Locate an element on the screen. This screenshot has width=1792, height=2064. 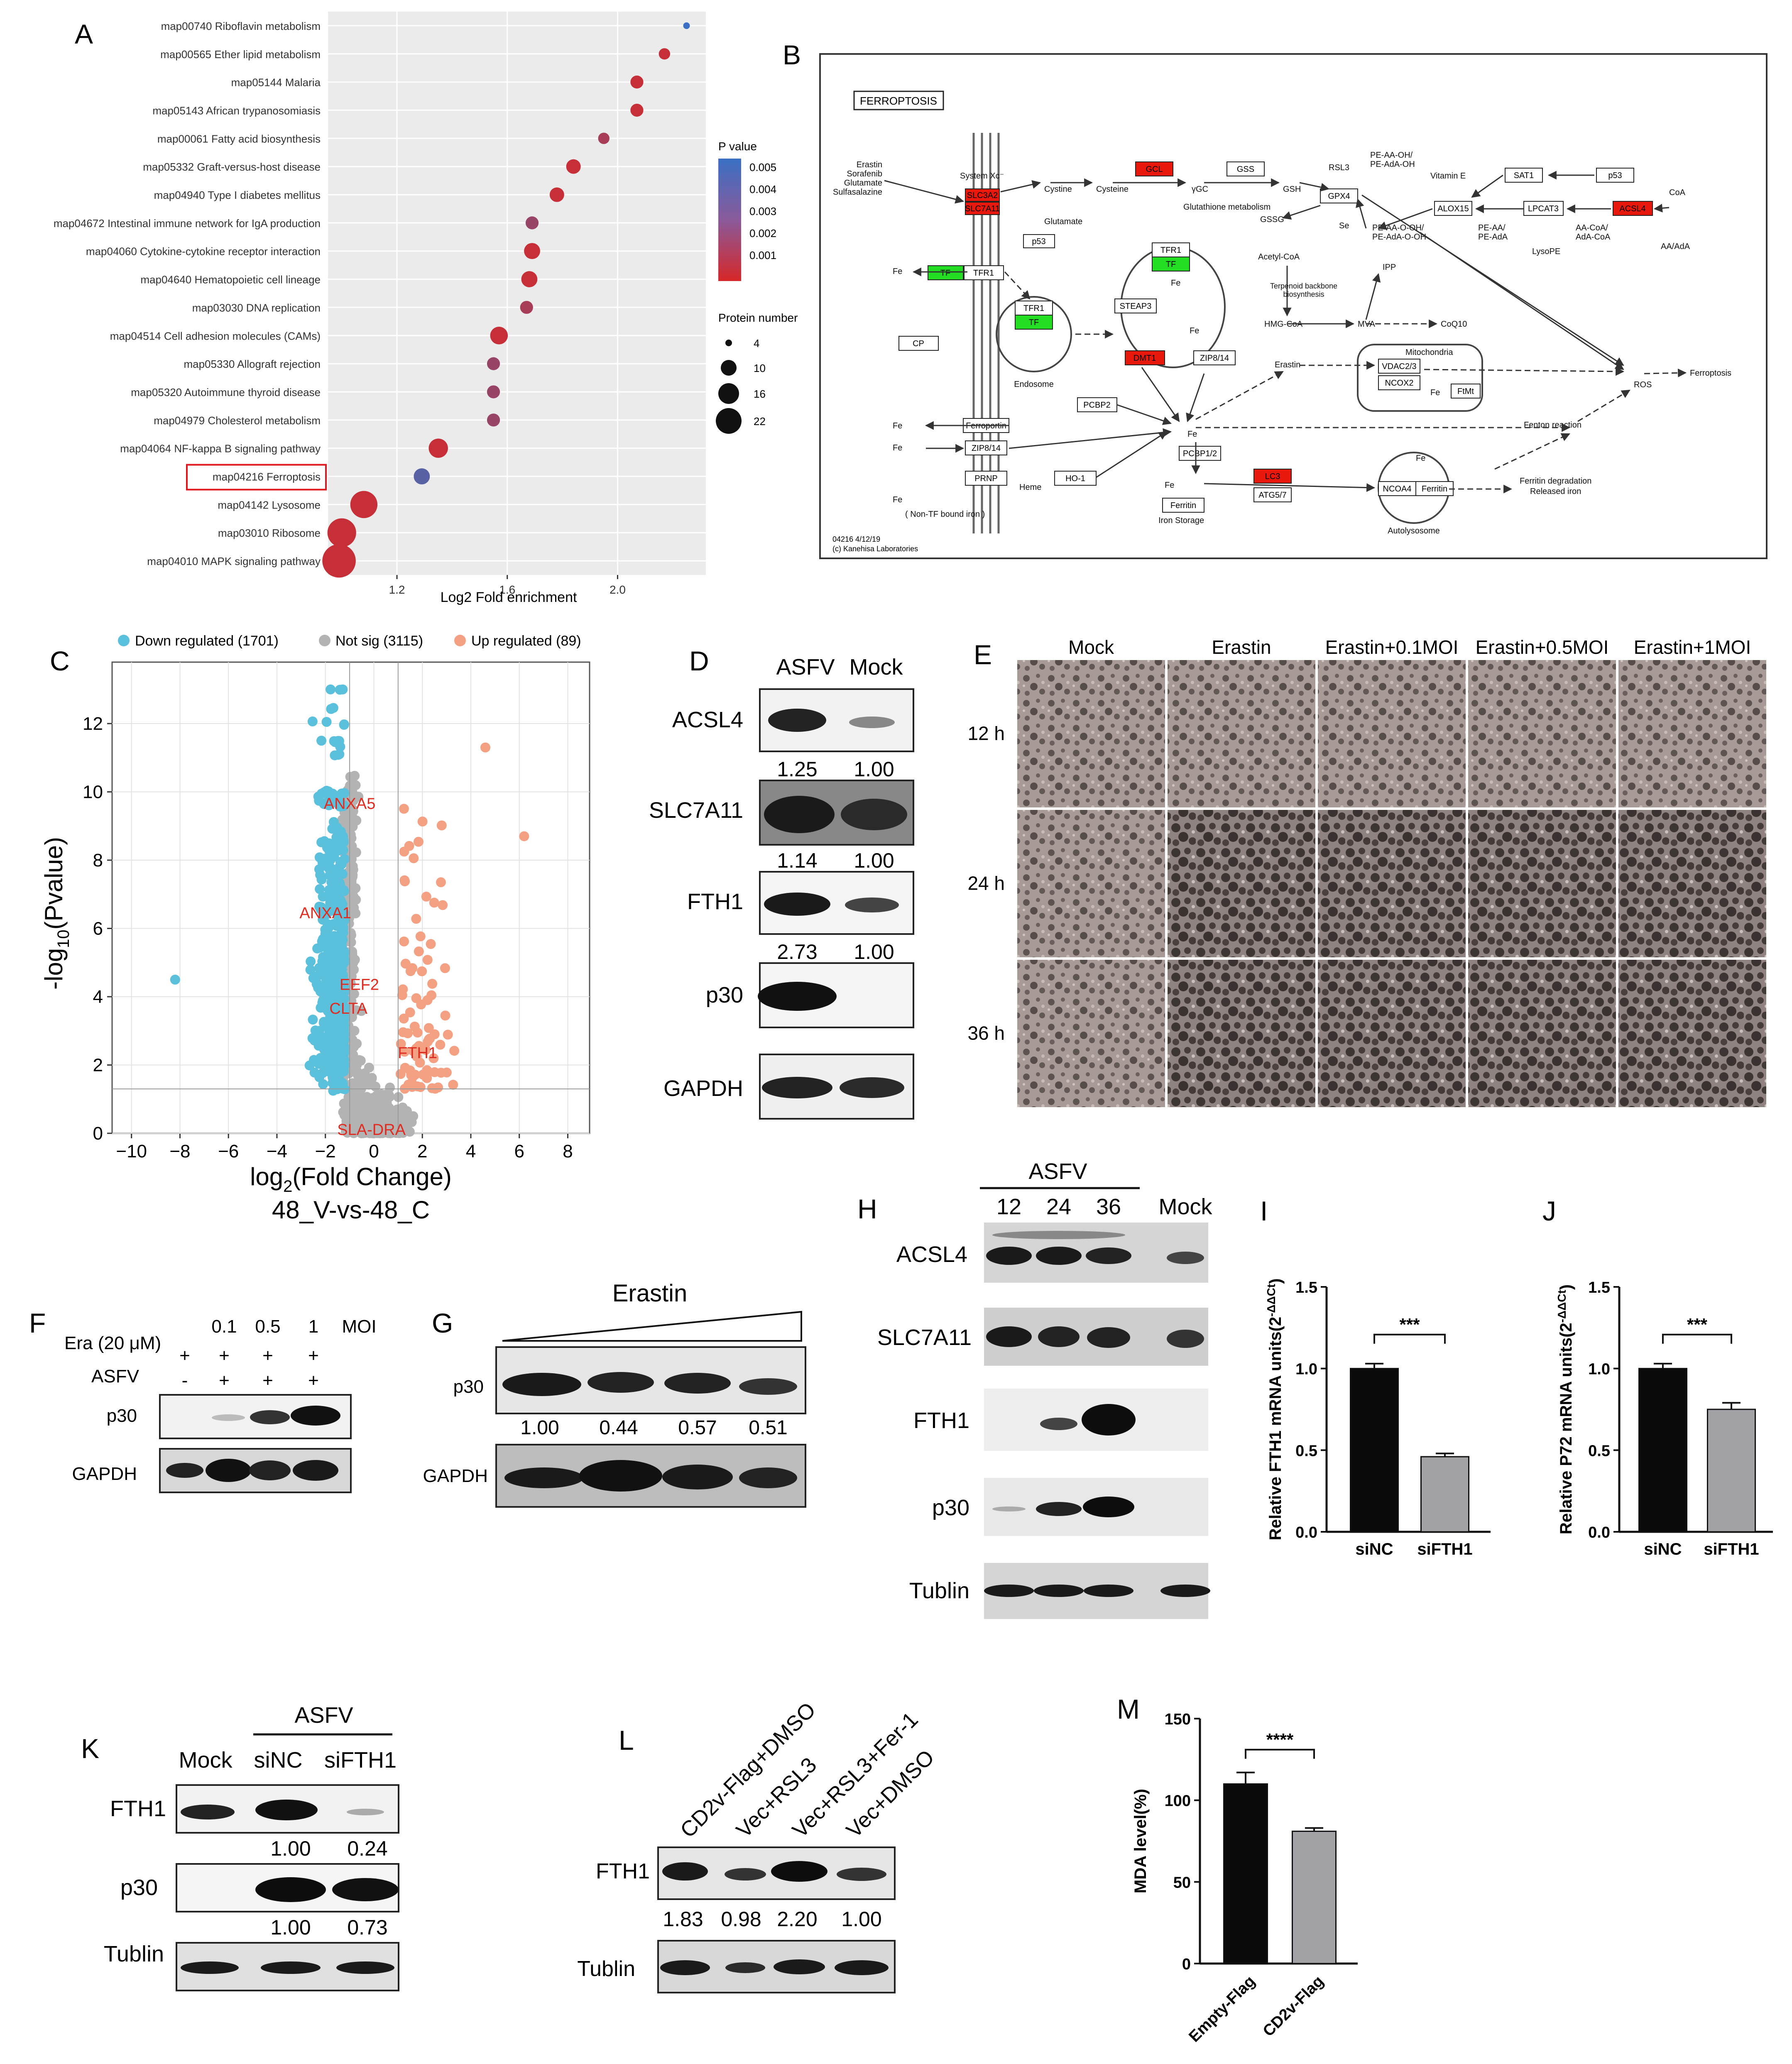
plot-background is located at coordinates (517, 293).